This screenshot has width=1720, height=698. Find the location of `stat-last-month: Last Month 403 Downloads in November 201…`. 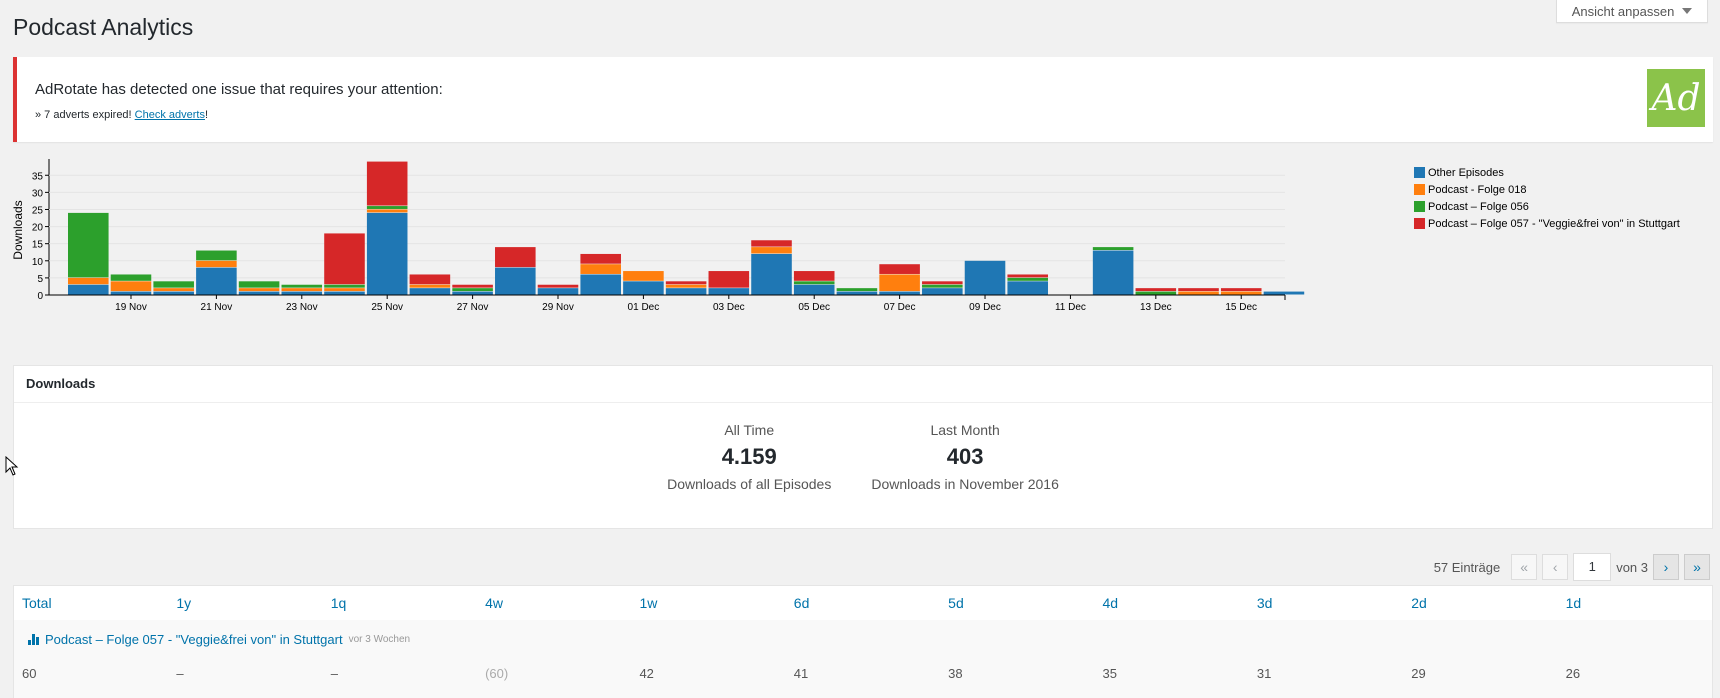

stat-last-month: Last Month 403 Downloads in November 201… is located at coordinates (965, 457).